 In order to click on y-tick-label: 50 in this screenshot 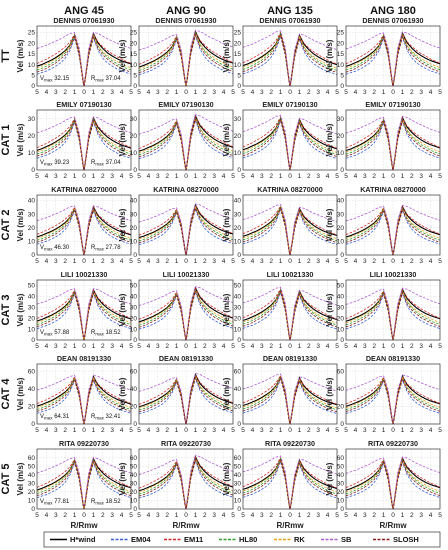, I will do `click(238, 286)`.